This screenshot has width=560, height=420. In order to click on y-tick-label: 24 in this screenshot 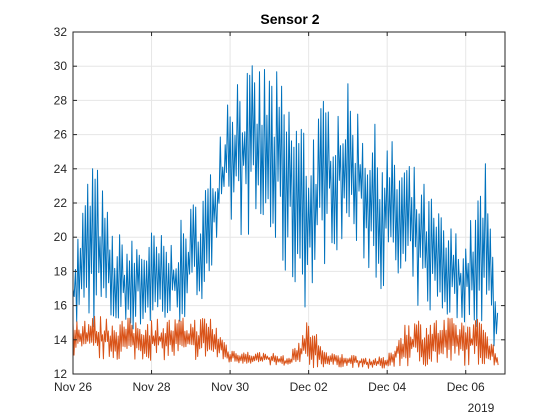, I will do `click(61, 169)`.